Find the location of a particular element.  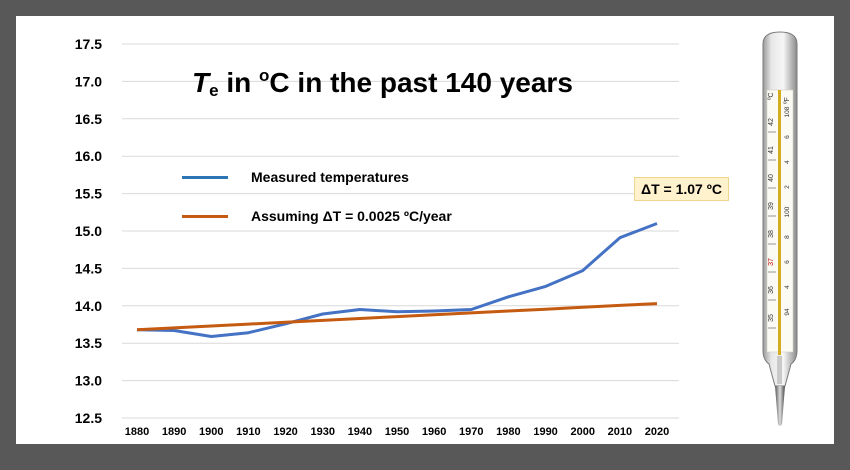

thermometer-fahrenheit-tick: 108 is located at coordinates (787, 111).